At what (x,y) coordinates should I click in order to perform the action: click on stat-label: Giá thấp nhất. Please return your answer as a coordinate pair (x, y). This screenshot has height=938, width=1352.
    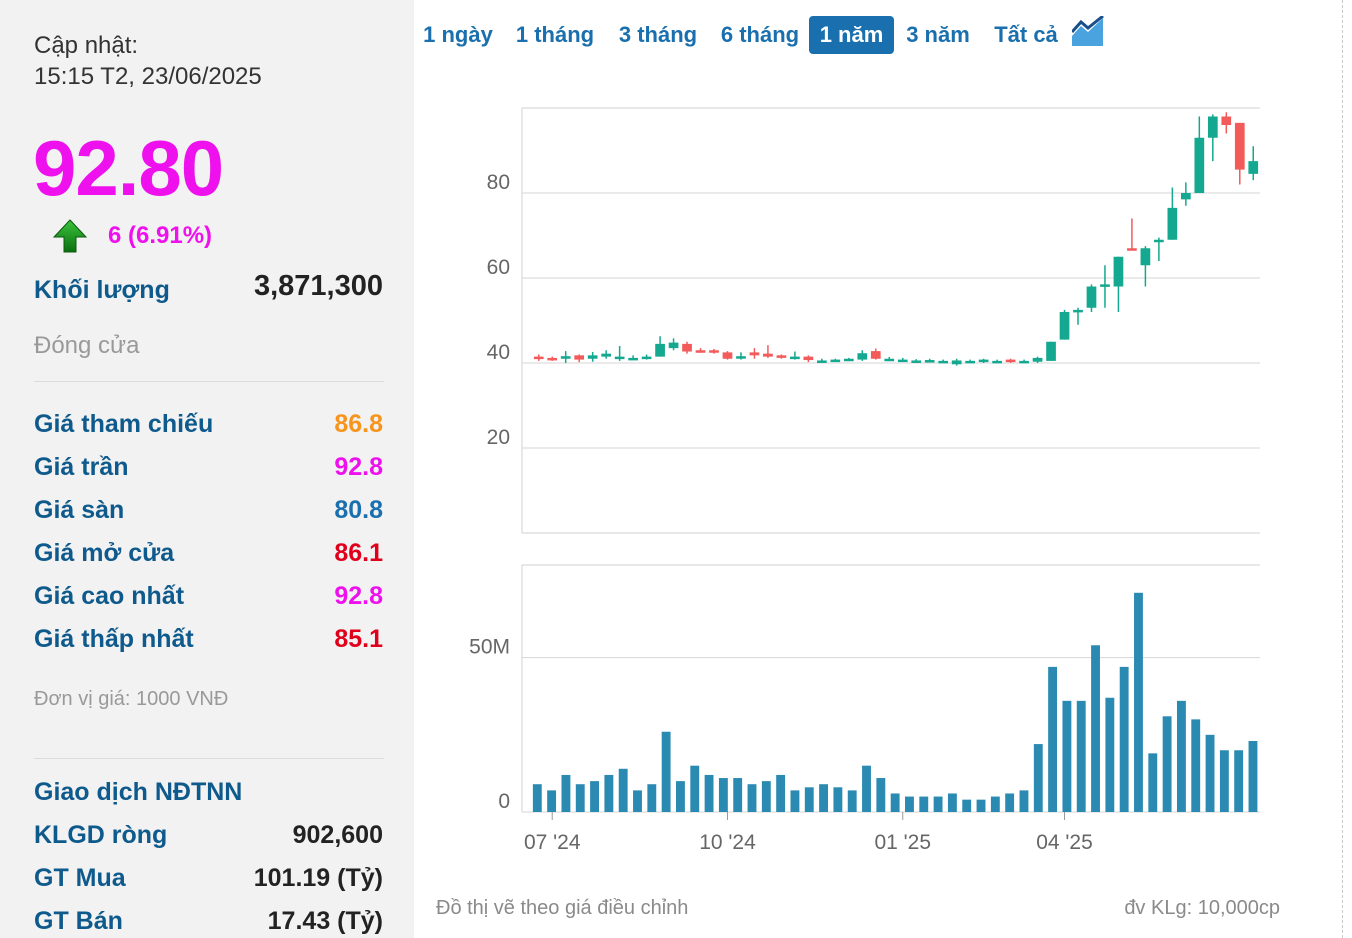
    Looking at the image, I should click on (114, 639).